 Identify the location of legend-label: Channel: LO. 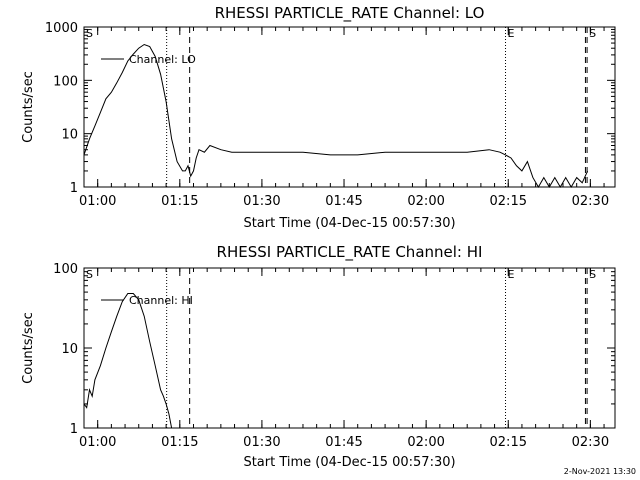
(162, 59).